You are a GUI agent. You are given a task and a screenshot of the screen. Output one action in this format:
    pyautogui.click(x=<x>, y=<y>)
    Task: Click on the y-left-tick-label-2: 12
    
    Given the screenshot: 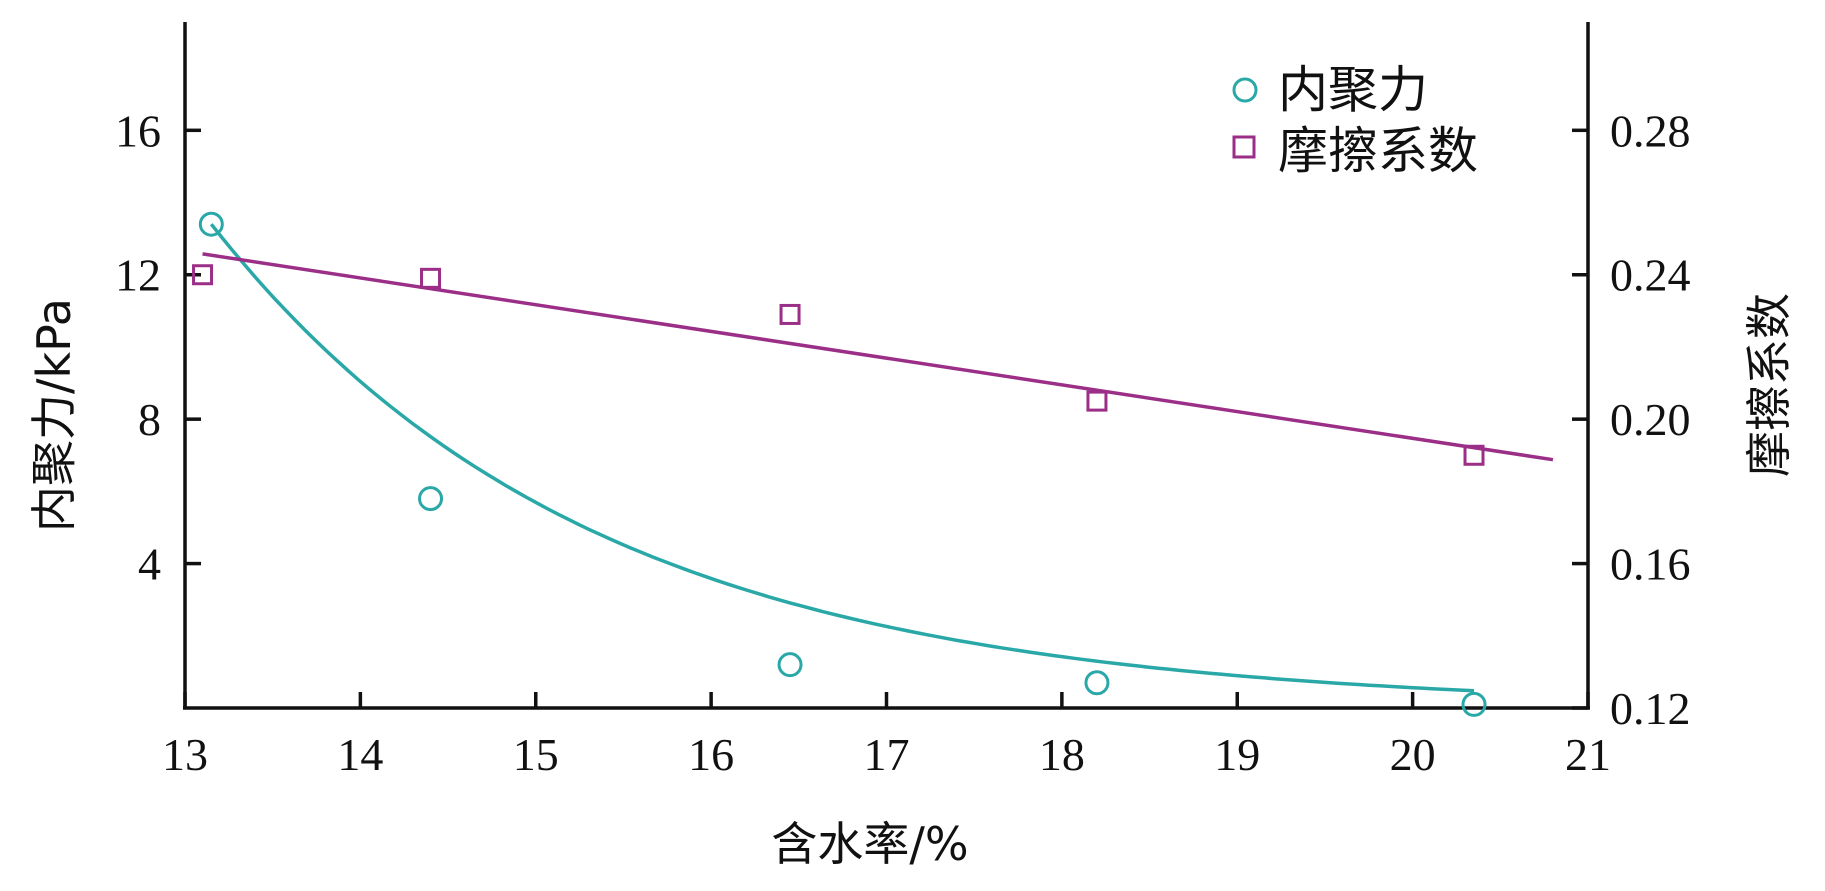 What is the action you would take?
    pyautogui.click(x=138, y=275)
    